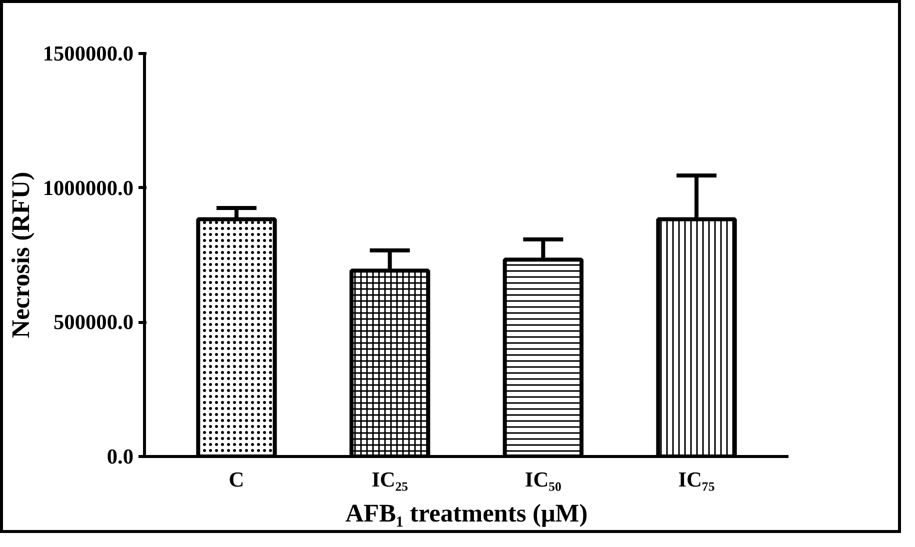 The height and width of the screenshot is (547, 915). What do you see at coordinates (88, 188) in the screenshot?
I see `y-tick-label: 1000000.0` at bounding box center [88, 188].